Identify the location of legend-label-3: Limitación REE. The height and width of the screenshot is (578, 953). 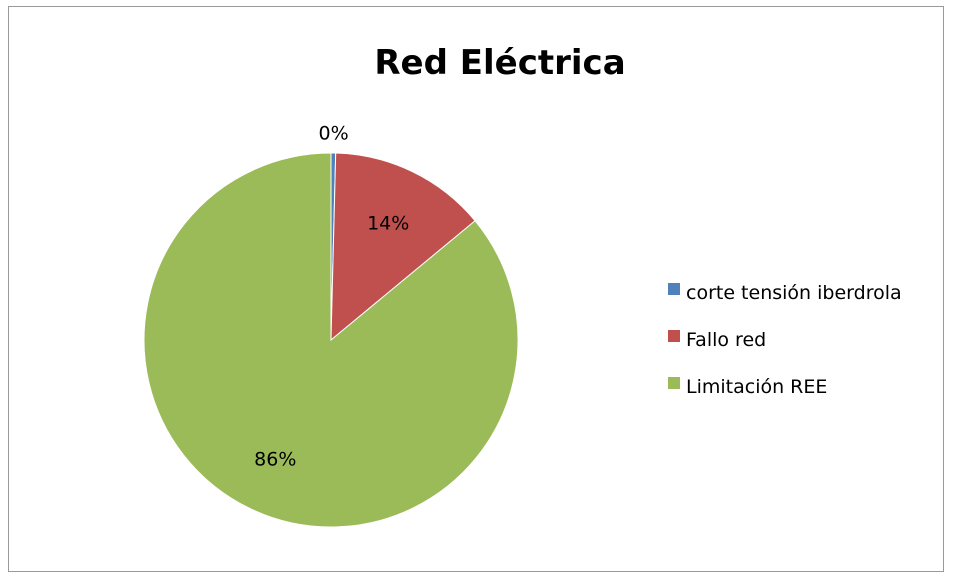
(756, 387).